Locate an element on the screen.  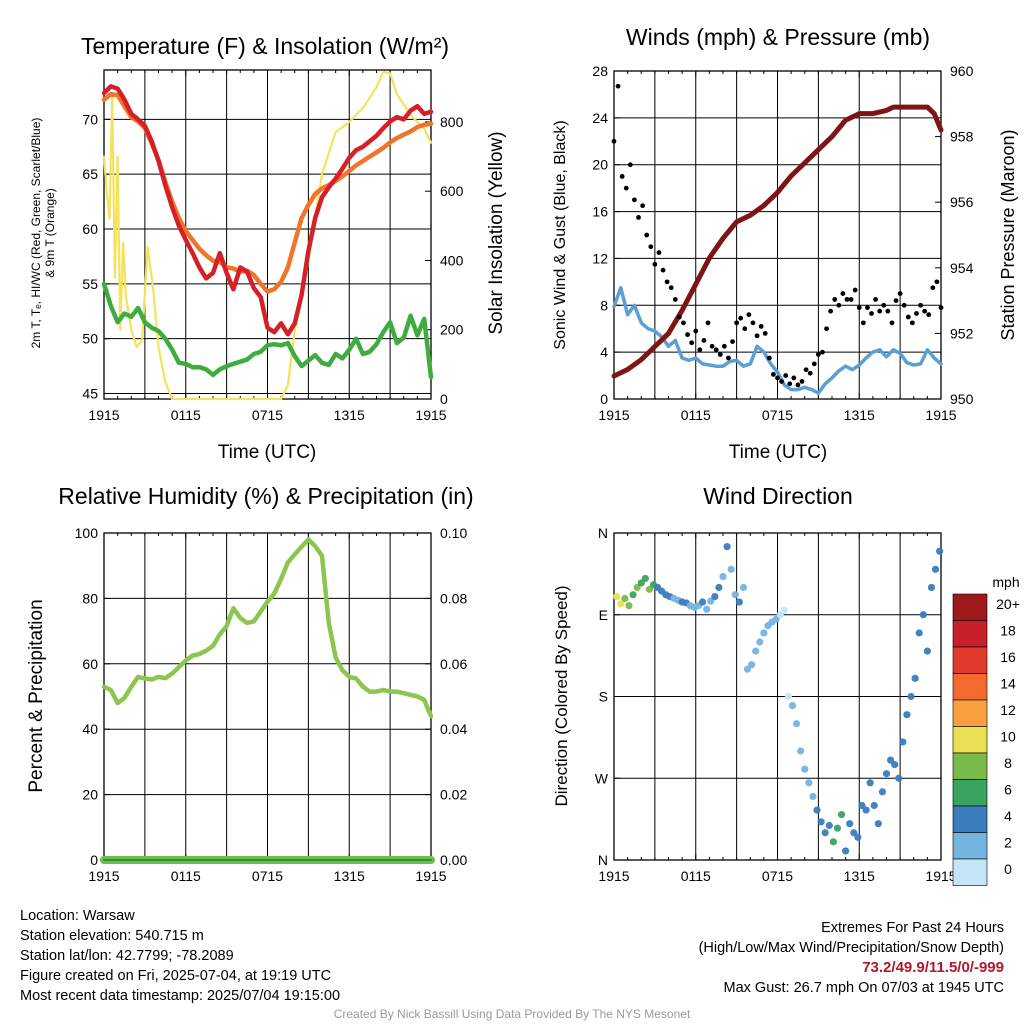
location-text: Location: Warsaw is located at coordinates (77, 916).